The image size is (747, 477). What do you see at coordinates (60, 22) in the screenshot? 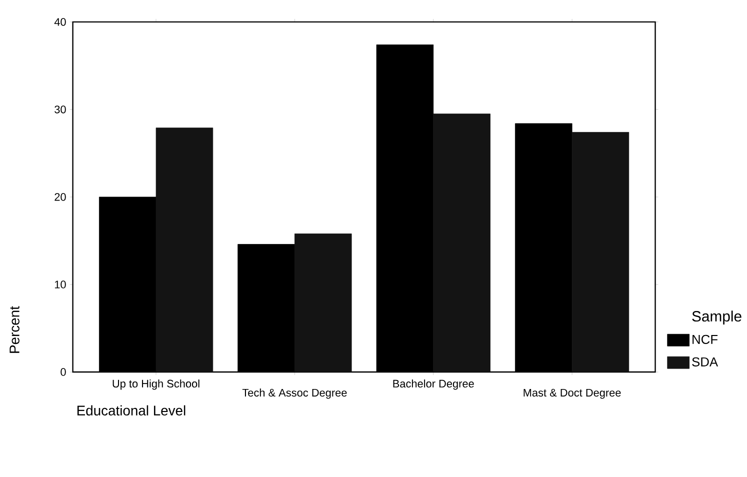
I see `y-tick-label: 40` at bounding box center [60, 22].